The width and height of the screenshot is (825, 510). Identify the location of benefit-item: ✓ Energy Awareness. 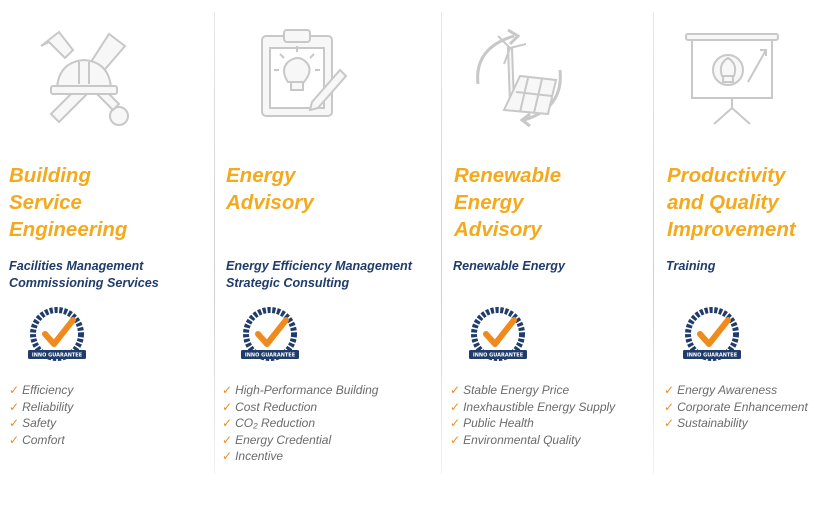
(721, 390).